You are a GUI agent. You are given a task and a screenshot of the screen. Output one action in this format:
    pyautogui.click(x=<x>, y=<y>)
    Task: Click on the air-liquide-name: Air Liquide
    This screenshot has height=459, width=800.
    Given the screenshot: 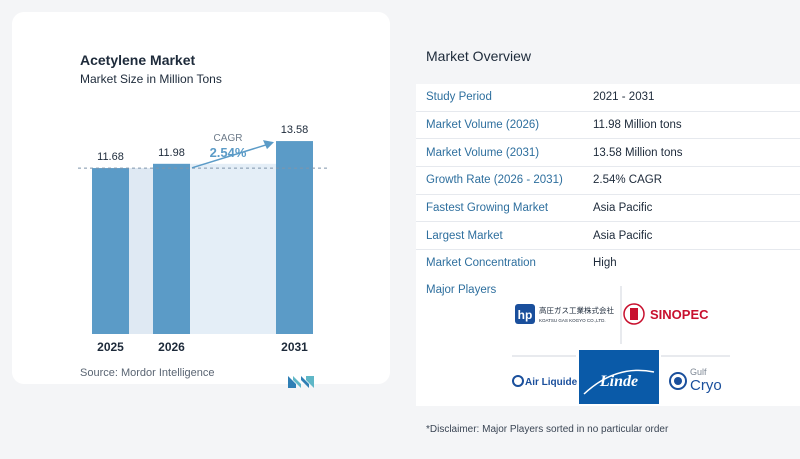 What is the action you would take?
    pyautogui.click(x=551, y=382)
    